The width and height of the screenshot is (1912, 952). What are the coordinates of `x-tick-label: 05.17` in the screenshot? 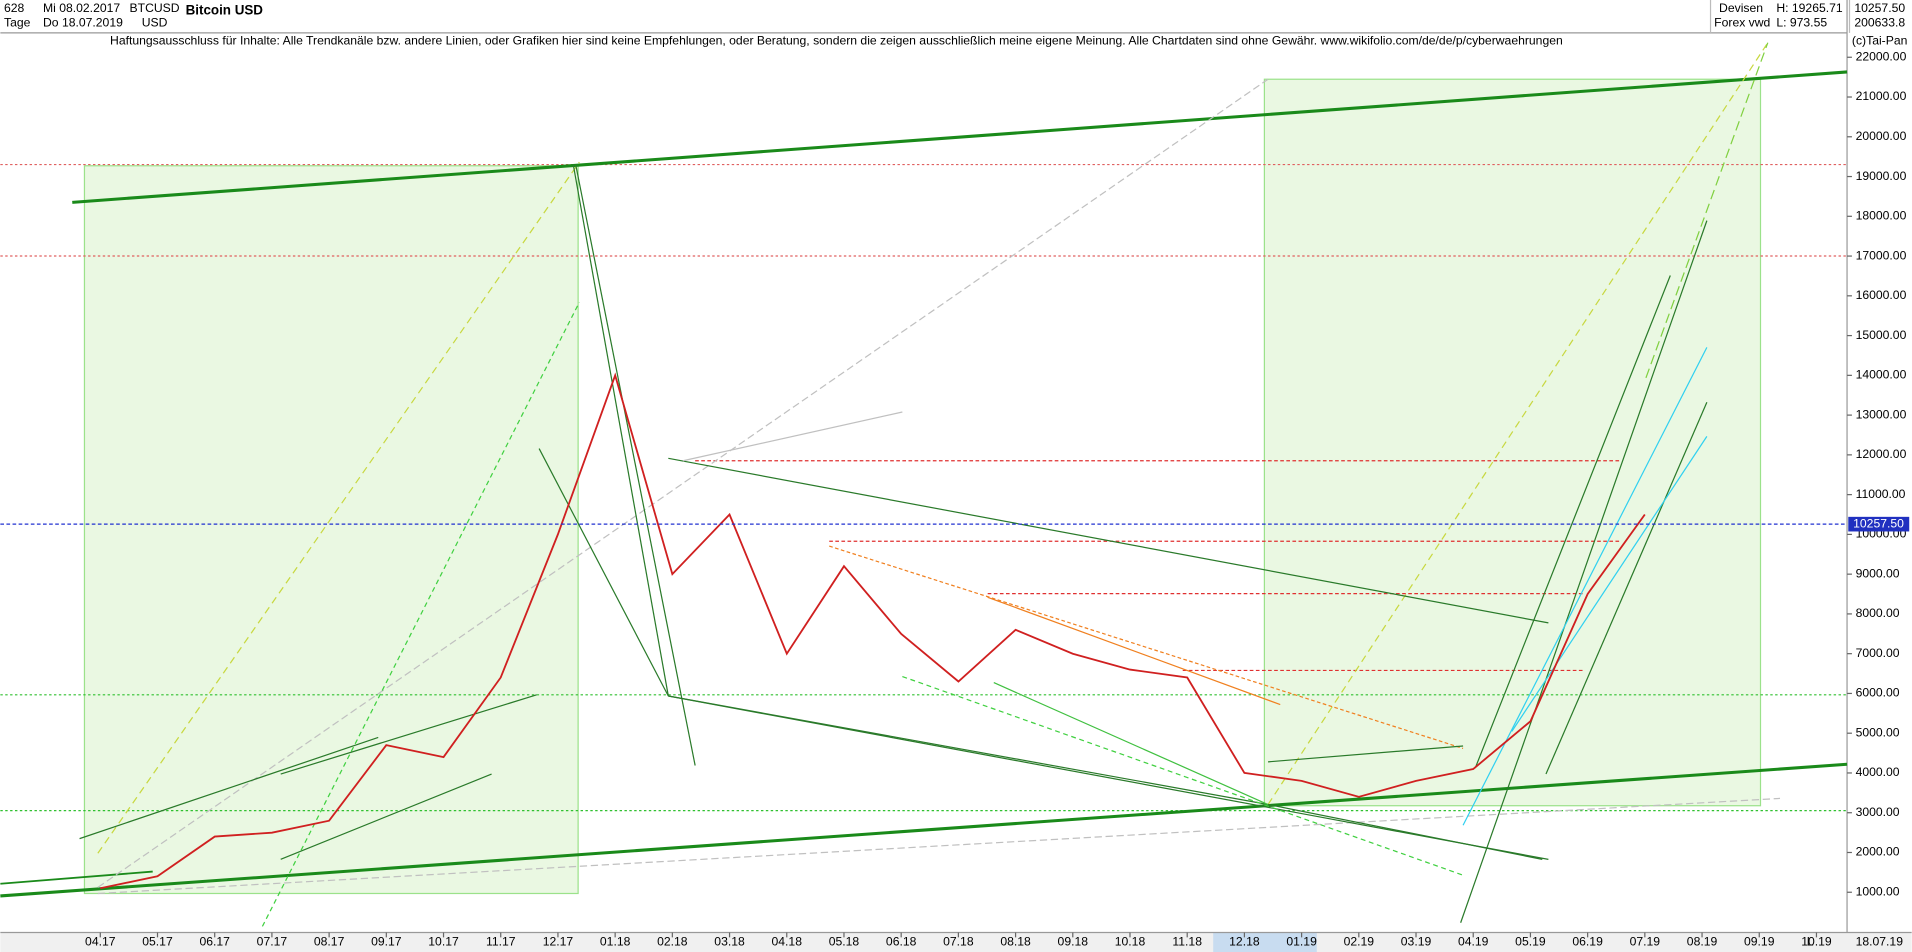 It's located at (157, 941).